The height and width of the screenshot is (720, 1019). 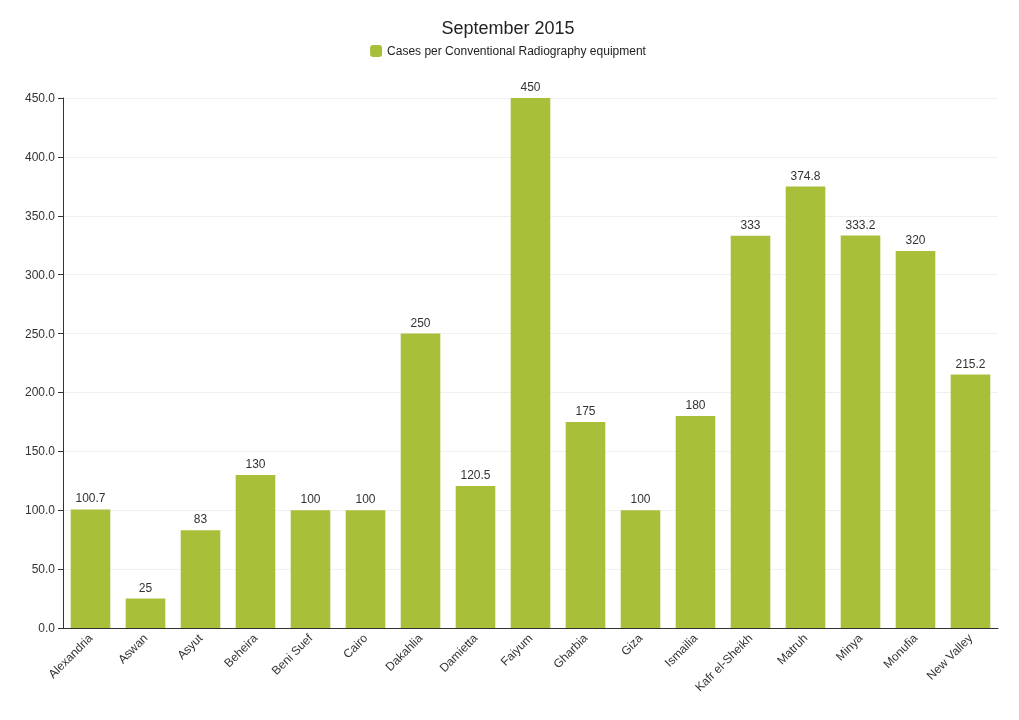 What do you see at coordinates (40, 333) in the screenshot?
I see `y-tick-label: 250.0` at bounding box center [40, 333].